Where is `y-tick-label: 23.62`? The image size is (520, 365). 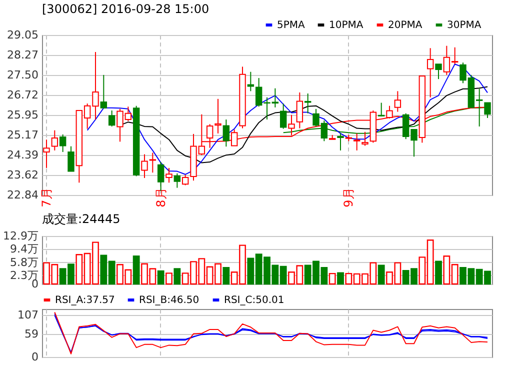
y-tick-label: 23.62 is located at coordinates (22, 175).